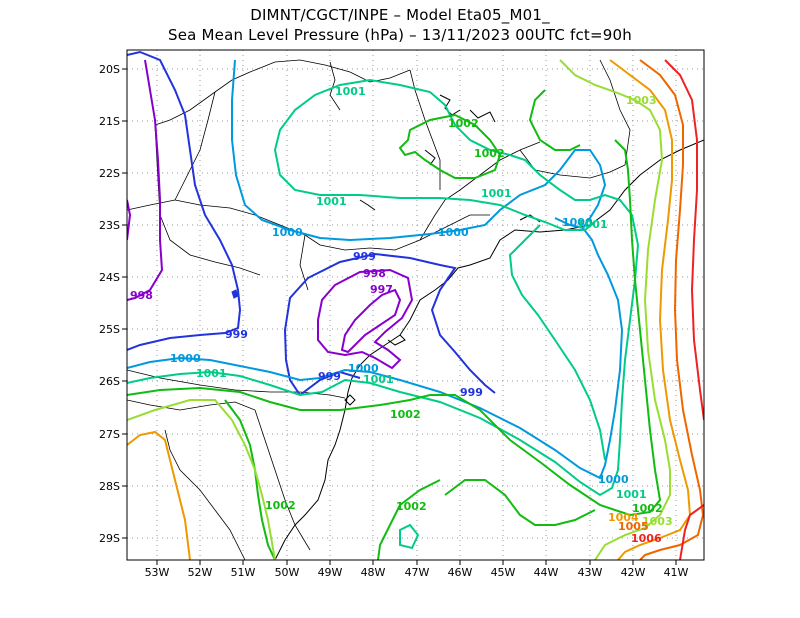 The image size is (800, 618). What do you see at coordinates (109, 329) in the screenshot?
I see `lat-label: 25S` at bounding box center [109, 329].